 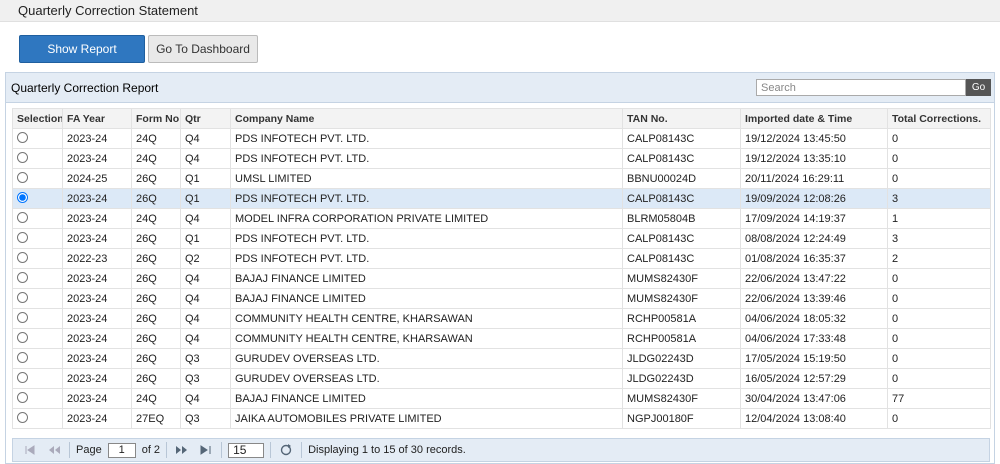 I want to click on imported-date-cell: 22/06/2024 13:47:22, so click(x=814, y=278).